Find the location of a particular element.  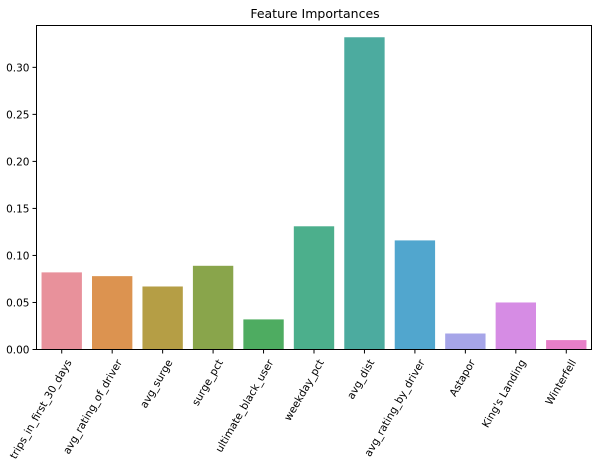

y-tick-label: 0.00 is located at coordinates (17, 351).